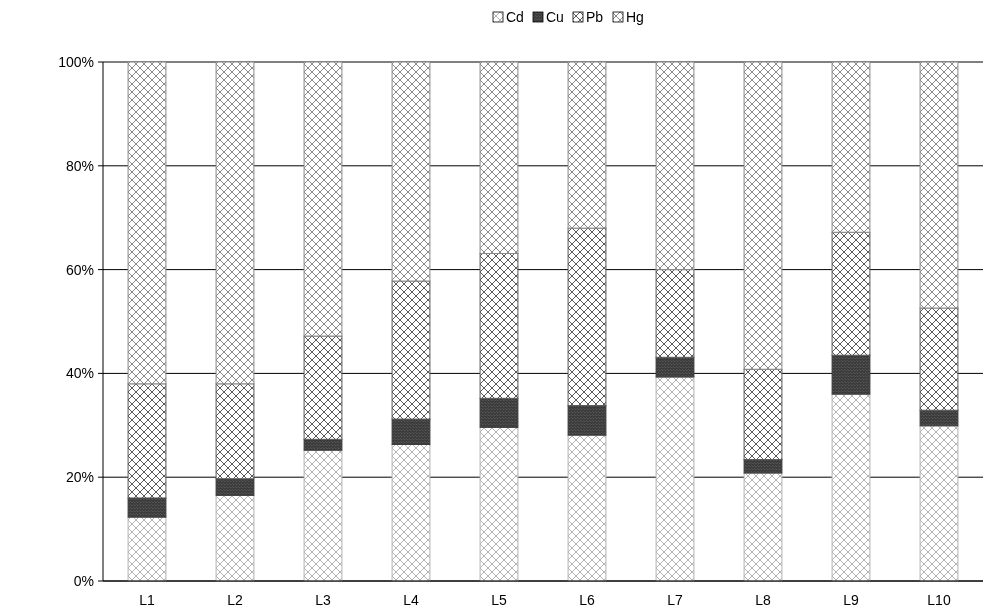 The height and width of the screenshot is (616, 1003). What do you see at coordinates (323, 600) in the screenshot?
I see `x-tick-label: L3` at bounding box center [323, 600].